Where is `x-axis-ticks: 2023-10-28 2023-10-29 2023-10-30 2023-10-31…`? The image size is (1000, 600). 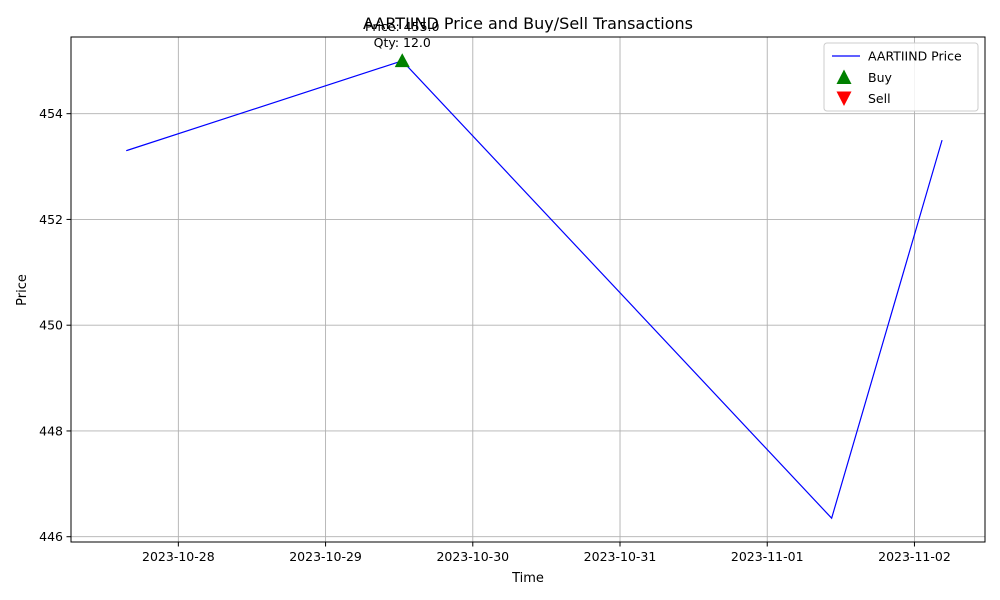
x-axis-ticks: 2023-10-28 2023-10-29 2023-10-30 2023-10-31… is located at coordinates (546, 553).